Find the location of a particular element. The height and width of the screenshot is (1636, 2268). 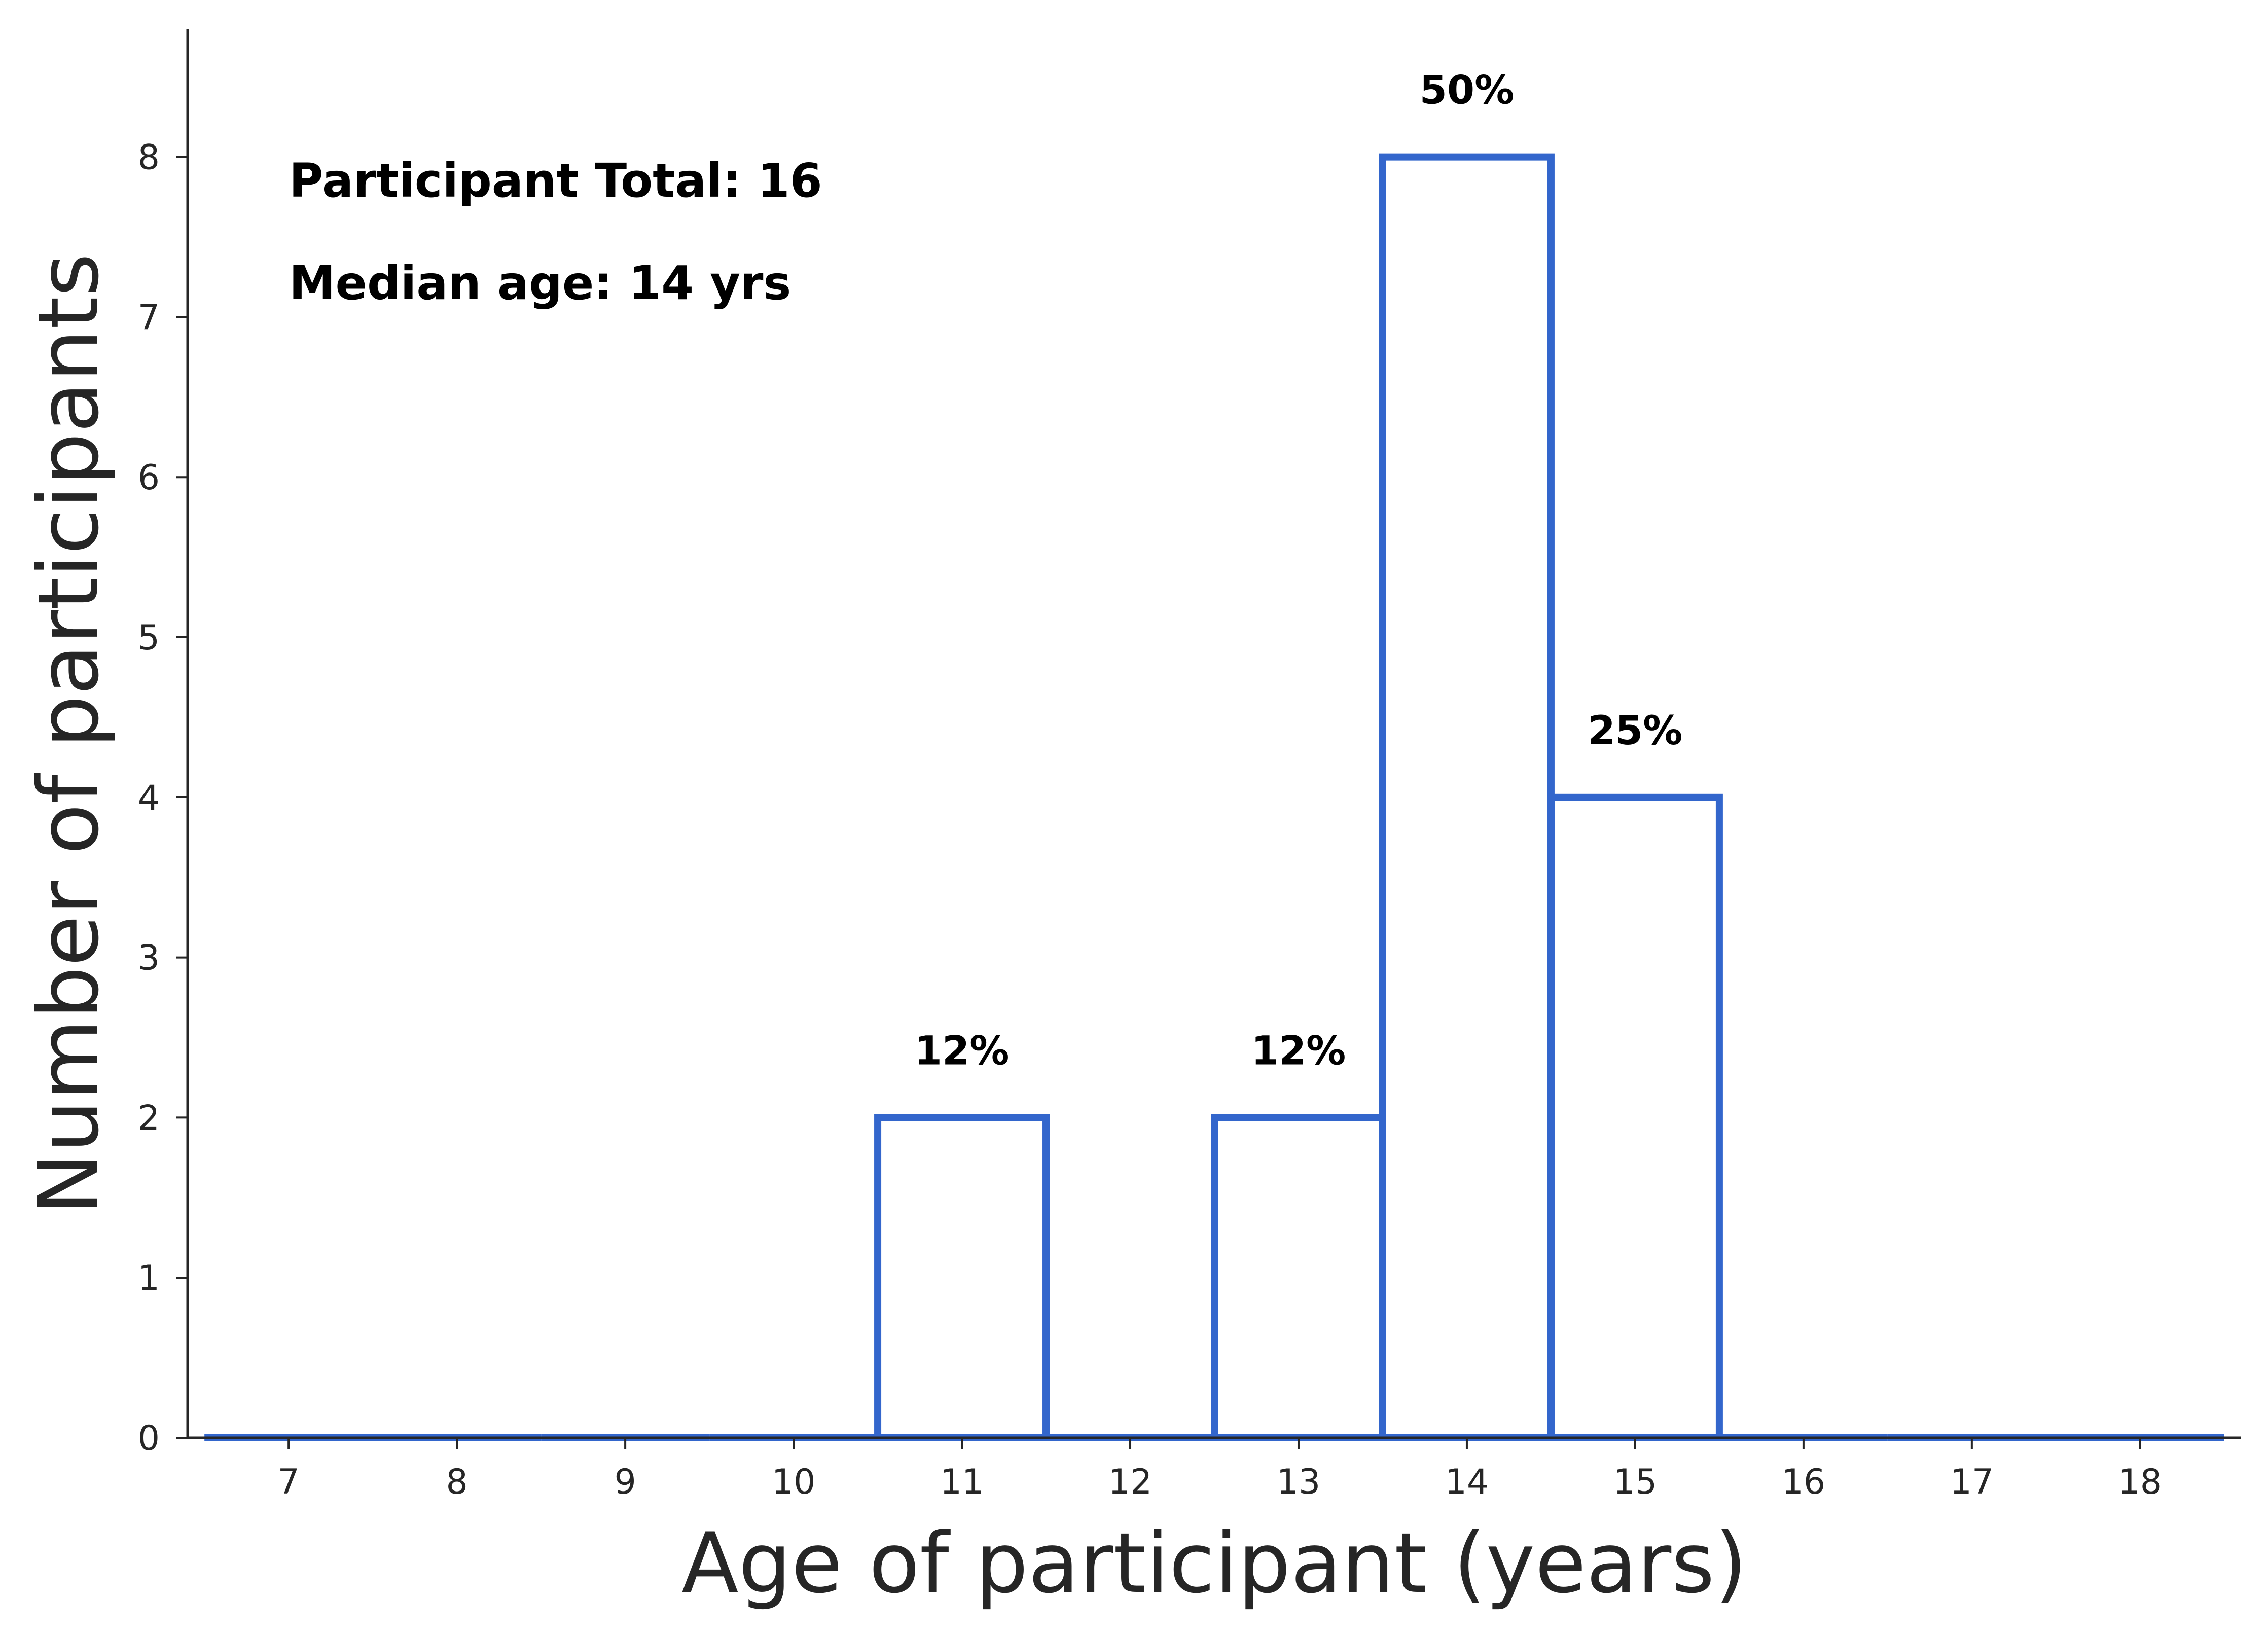

x-tick-label: 12 is located at coordinates (1130, 1482).